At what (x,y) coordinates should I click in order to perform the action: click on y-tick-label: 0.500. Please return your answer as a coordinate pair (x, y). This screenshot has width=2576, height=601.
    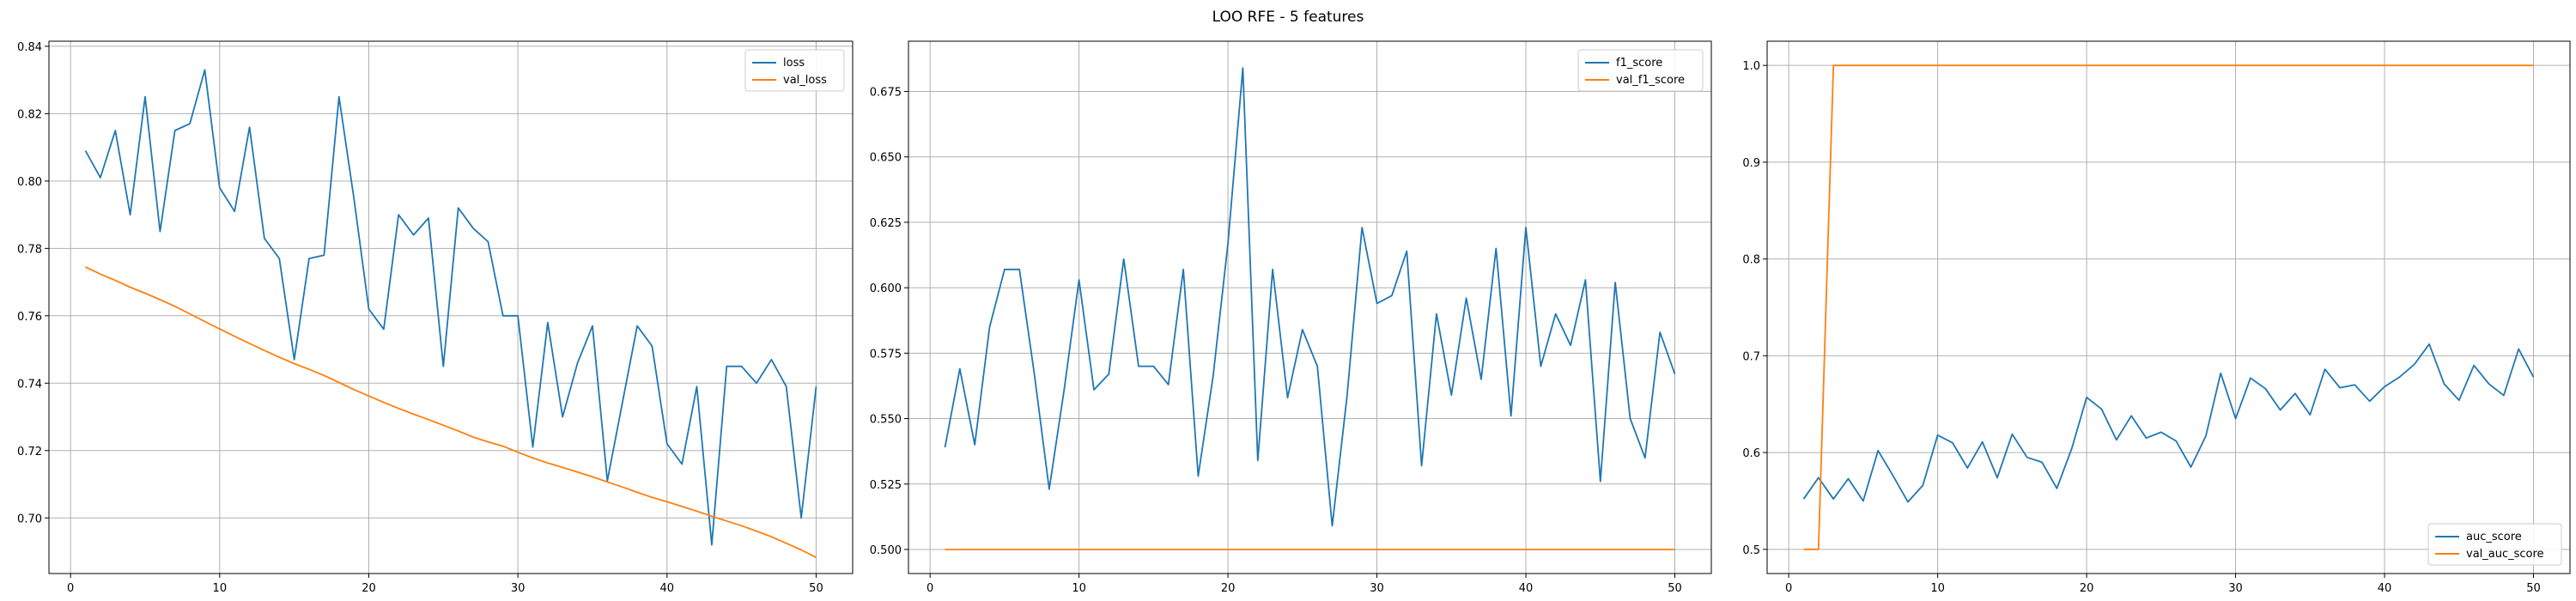
    Looking at the image, I should click on (886, 550).